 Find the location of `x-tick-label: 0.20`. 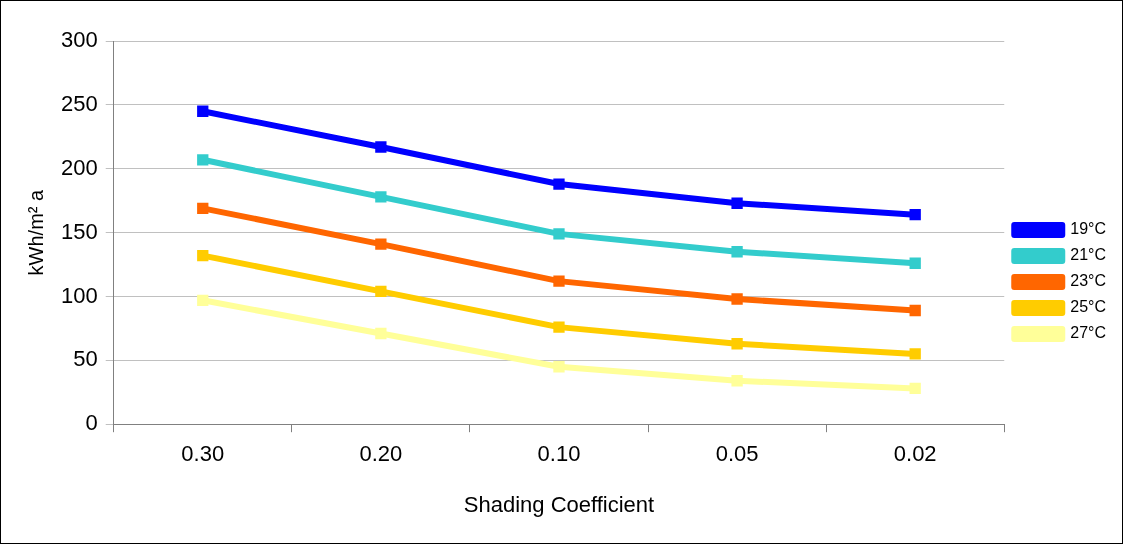

x-tick-label: 0.20 is located at coordinates (381, 454).